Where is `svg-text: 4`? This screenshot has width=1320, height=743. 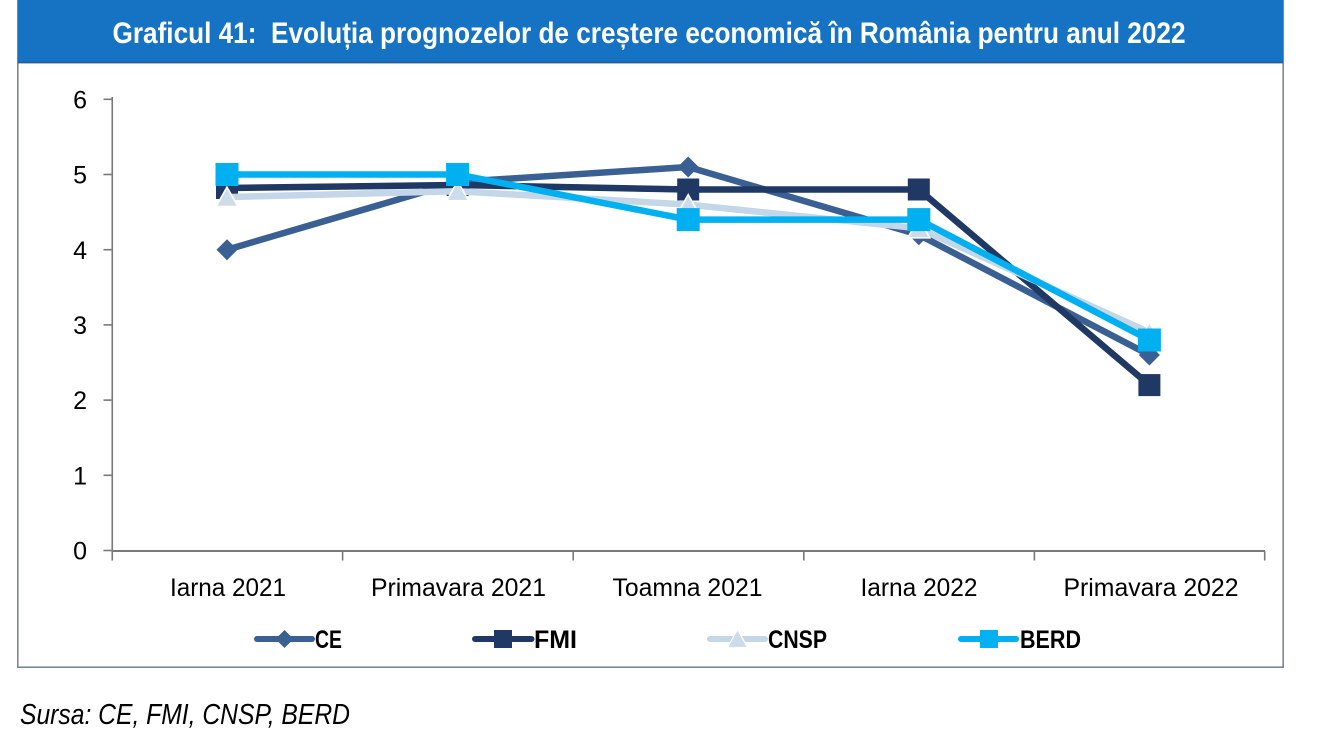 svg-text: 4 is located at coordinates (80, 251).